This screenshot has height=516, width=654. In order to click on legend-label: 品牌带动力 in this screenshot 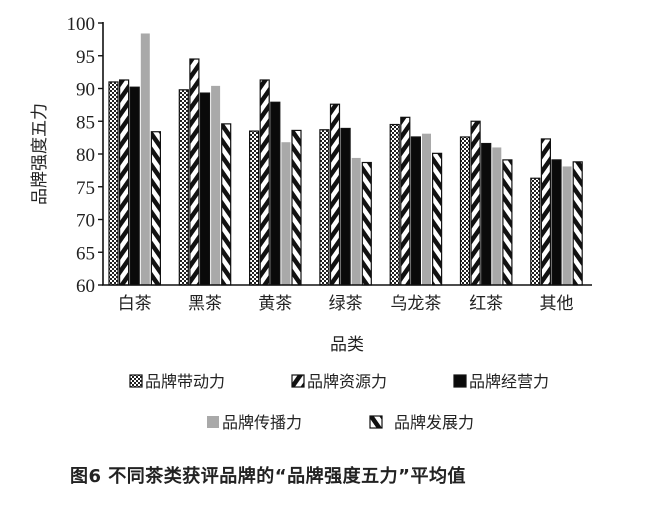, I will do `click(185, 381)`.